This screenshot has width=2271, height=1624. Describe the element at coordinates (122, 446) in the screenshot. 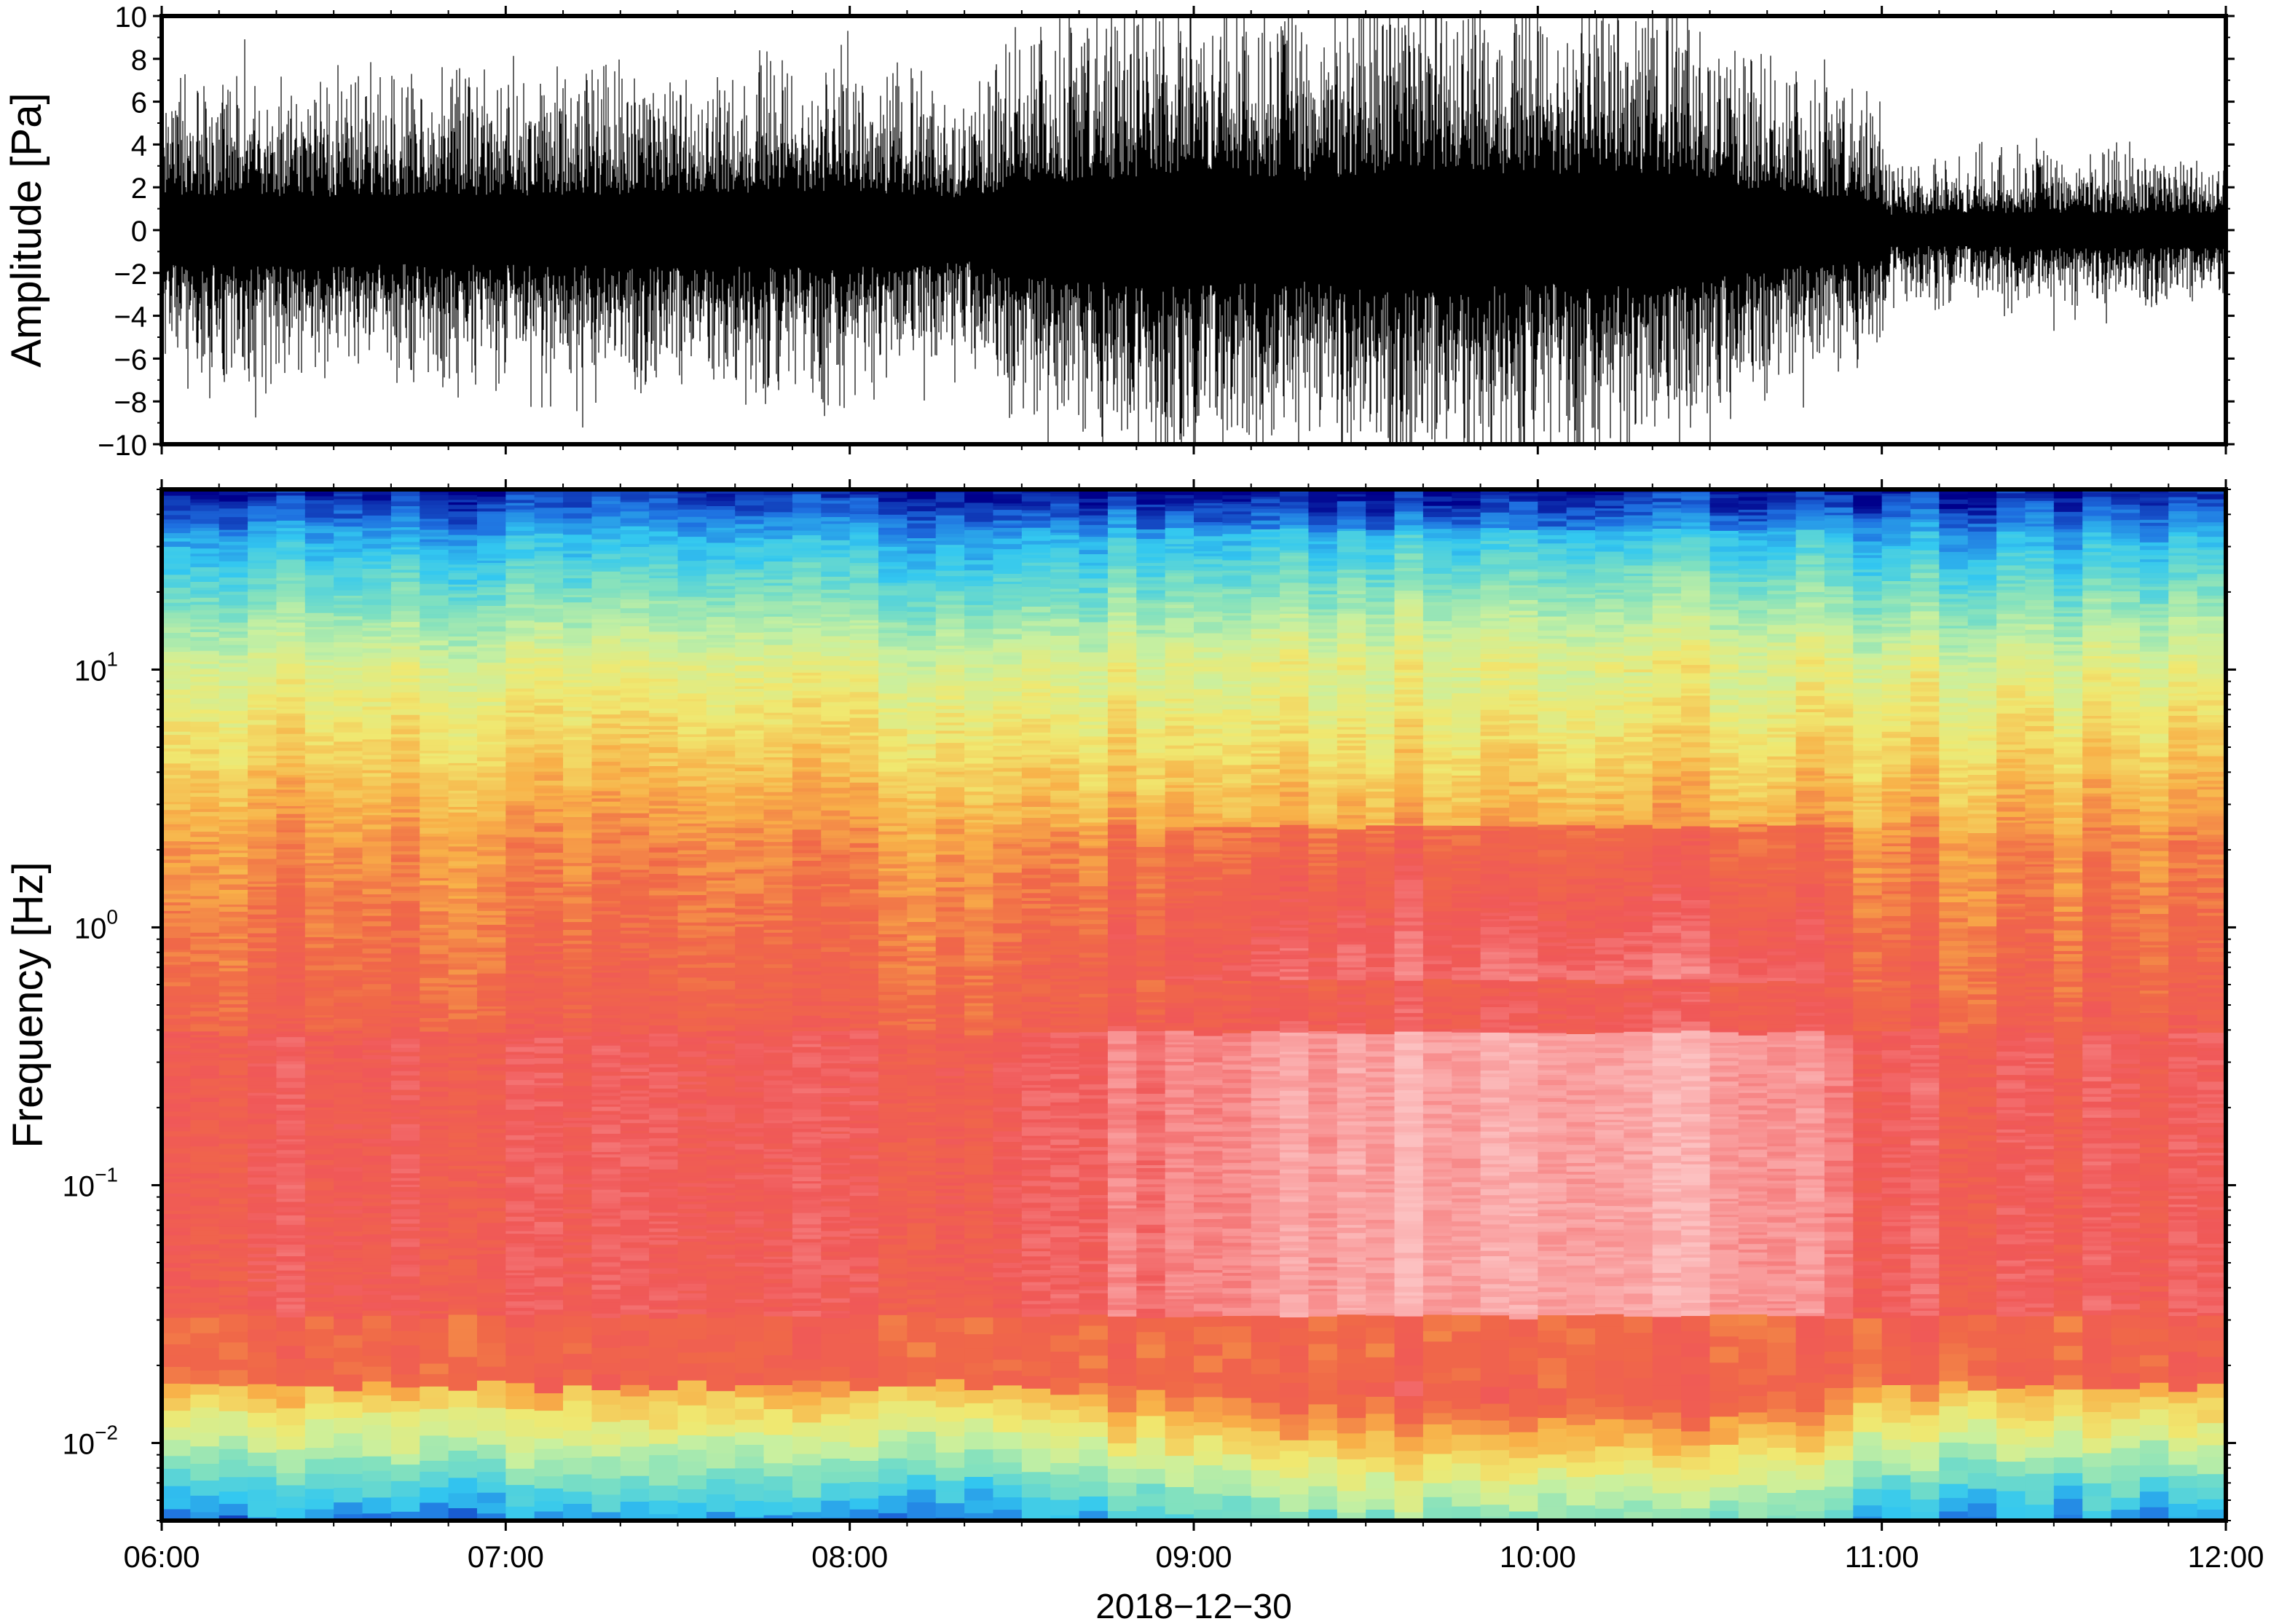

I see `amplitude-ytick-label: −10` at that location.